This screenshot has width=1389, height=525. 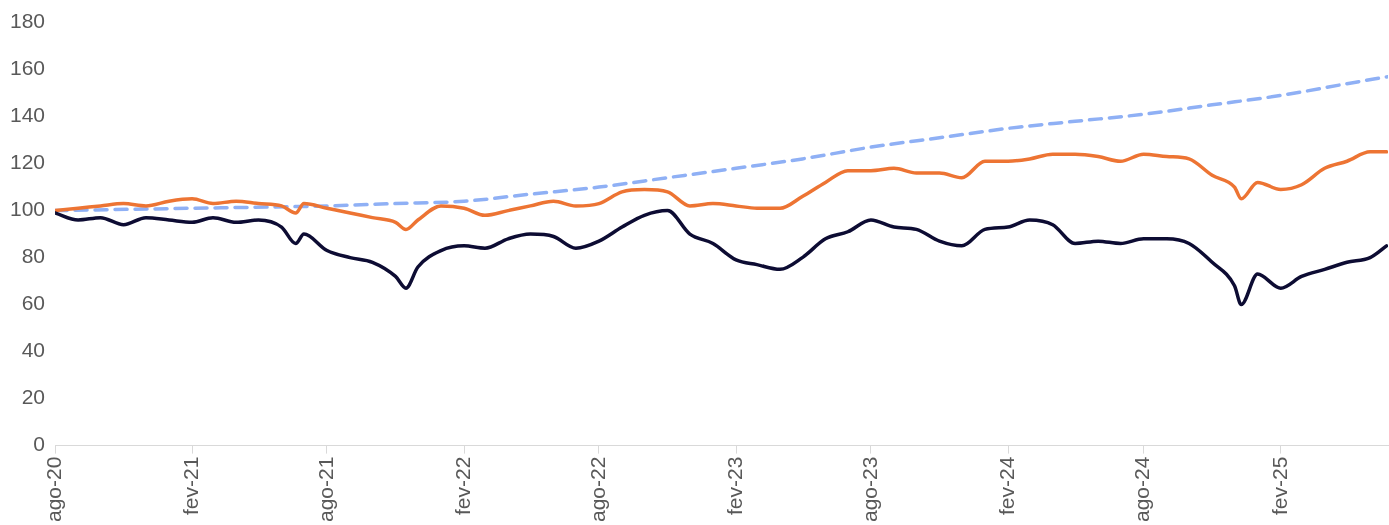 I want to click on x-tick-label: fev-22, so click(x=462, y=485).